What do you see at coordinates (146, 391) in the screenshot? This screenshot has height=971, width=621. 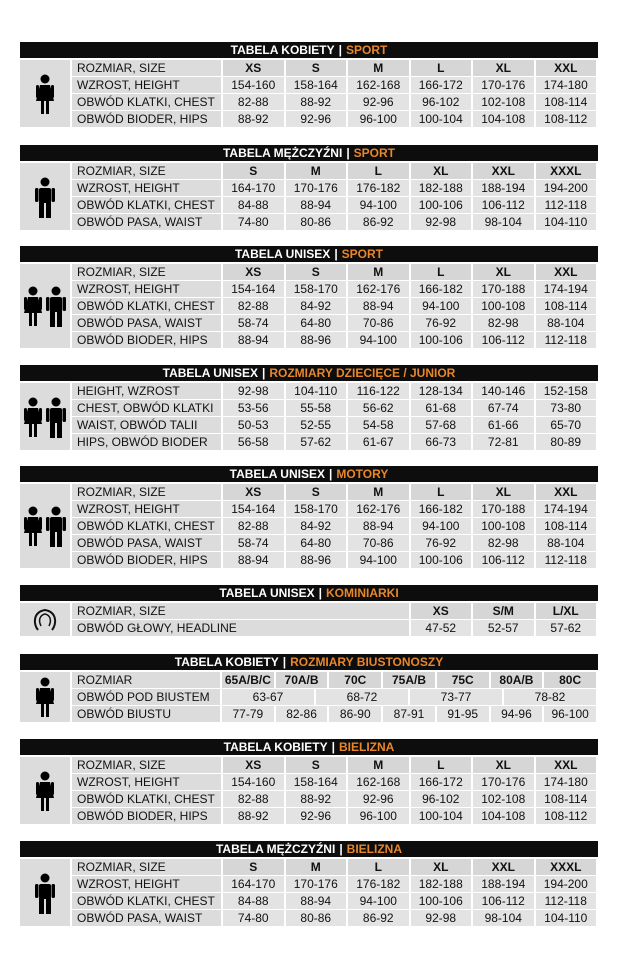 I see `row-label: HEIGHT, WZROST` at bounding box center [146, 391].